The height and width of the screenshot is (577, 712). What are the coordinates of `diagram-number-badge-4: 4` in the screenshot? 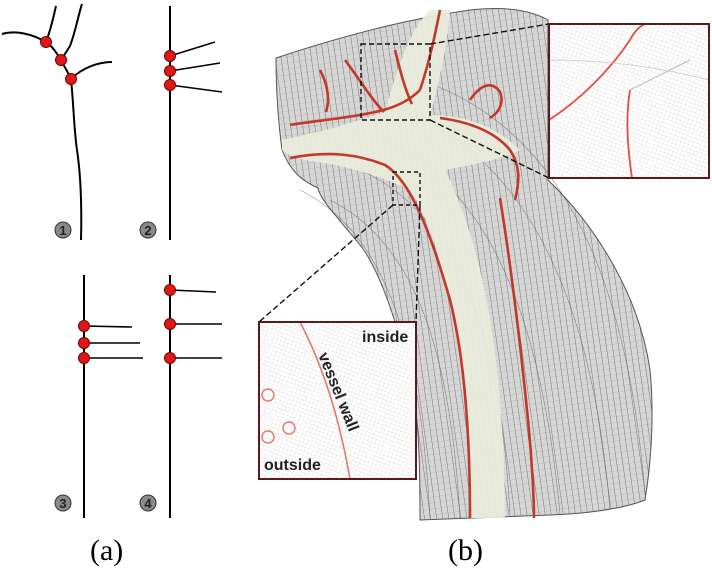 It's located at (148, 503).